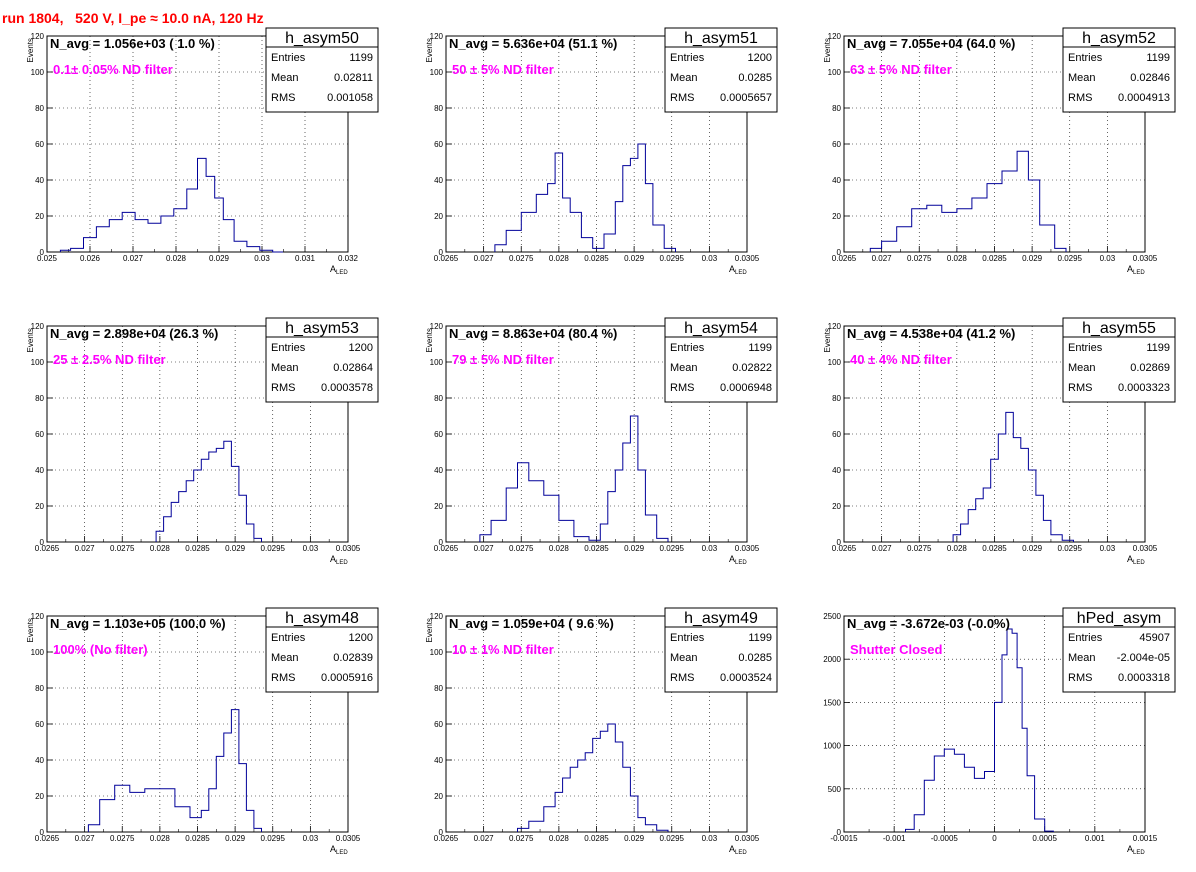  What do you see at coordinates (1144, 678) in the screenshot?
I see `stats-value-rms: 0.0003318` at bounding box center [1144, 678].